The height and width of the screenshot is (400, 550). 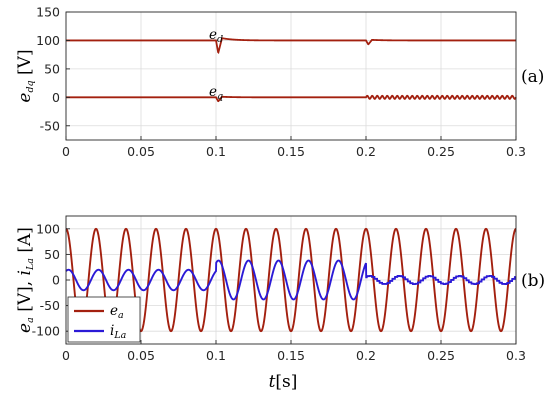 I want to click on panel-b-ylabel: ea [V], iLa [A], so click(x=25, y=280).